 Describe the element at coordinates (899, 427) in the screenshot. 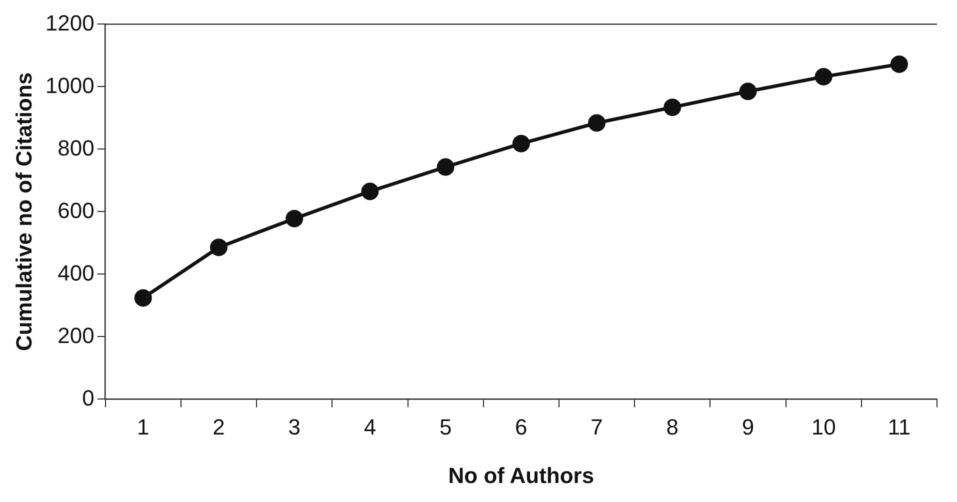

I see `x-tick-label: 11` at that location.